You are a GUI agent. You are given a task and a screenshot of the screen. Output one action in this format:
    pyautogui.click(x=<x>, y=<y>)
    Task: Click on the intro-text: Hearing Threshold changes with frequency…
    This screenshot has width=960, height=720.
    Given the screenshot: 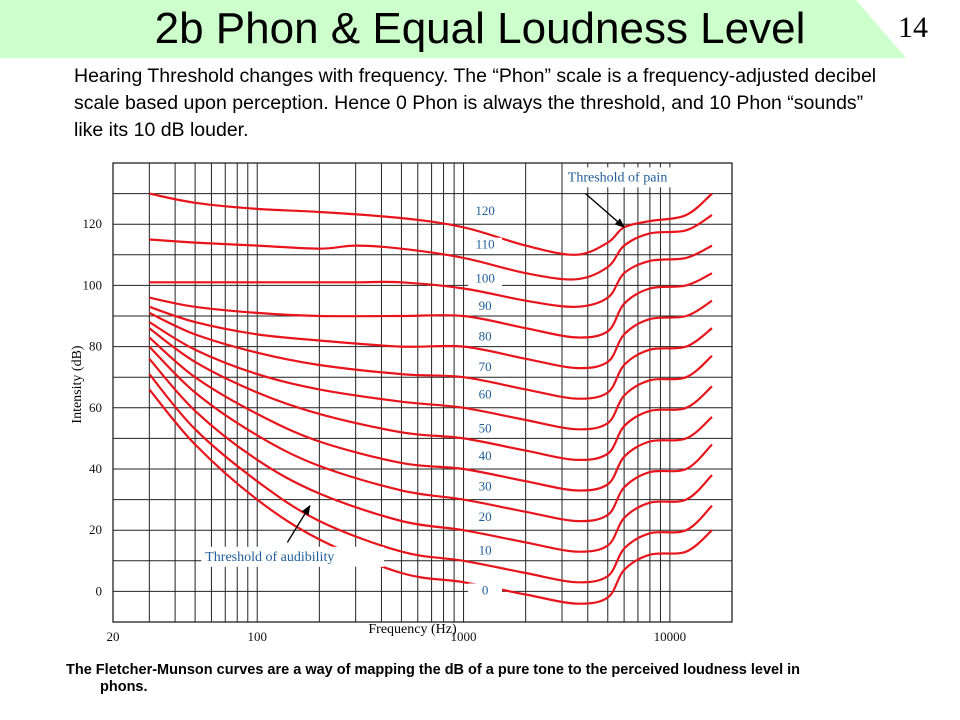 What is the action you would take?
    pyautogui.click(x=475, y=103)
    